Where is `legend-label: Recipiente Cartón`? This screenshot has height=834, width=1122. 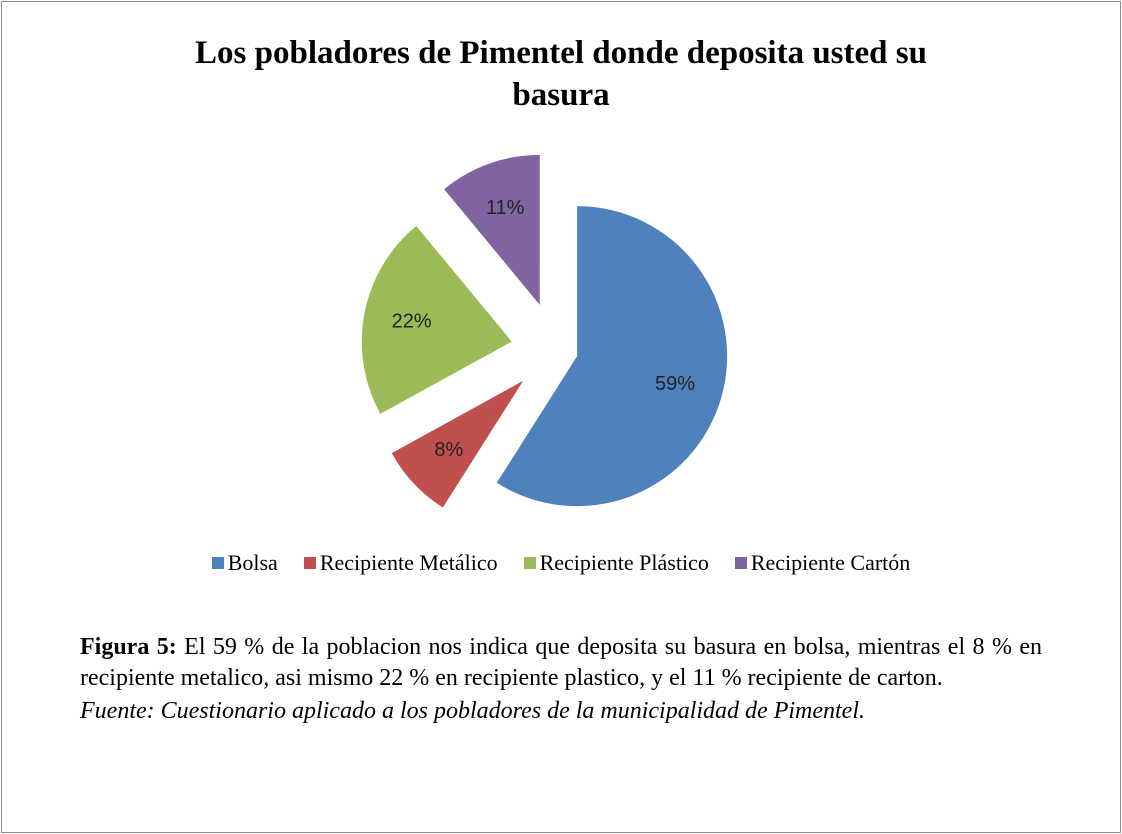 legend-label: Recipiente Cartón is located at coordinates (830, 562).